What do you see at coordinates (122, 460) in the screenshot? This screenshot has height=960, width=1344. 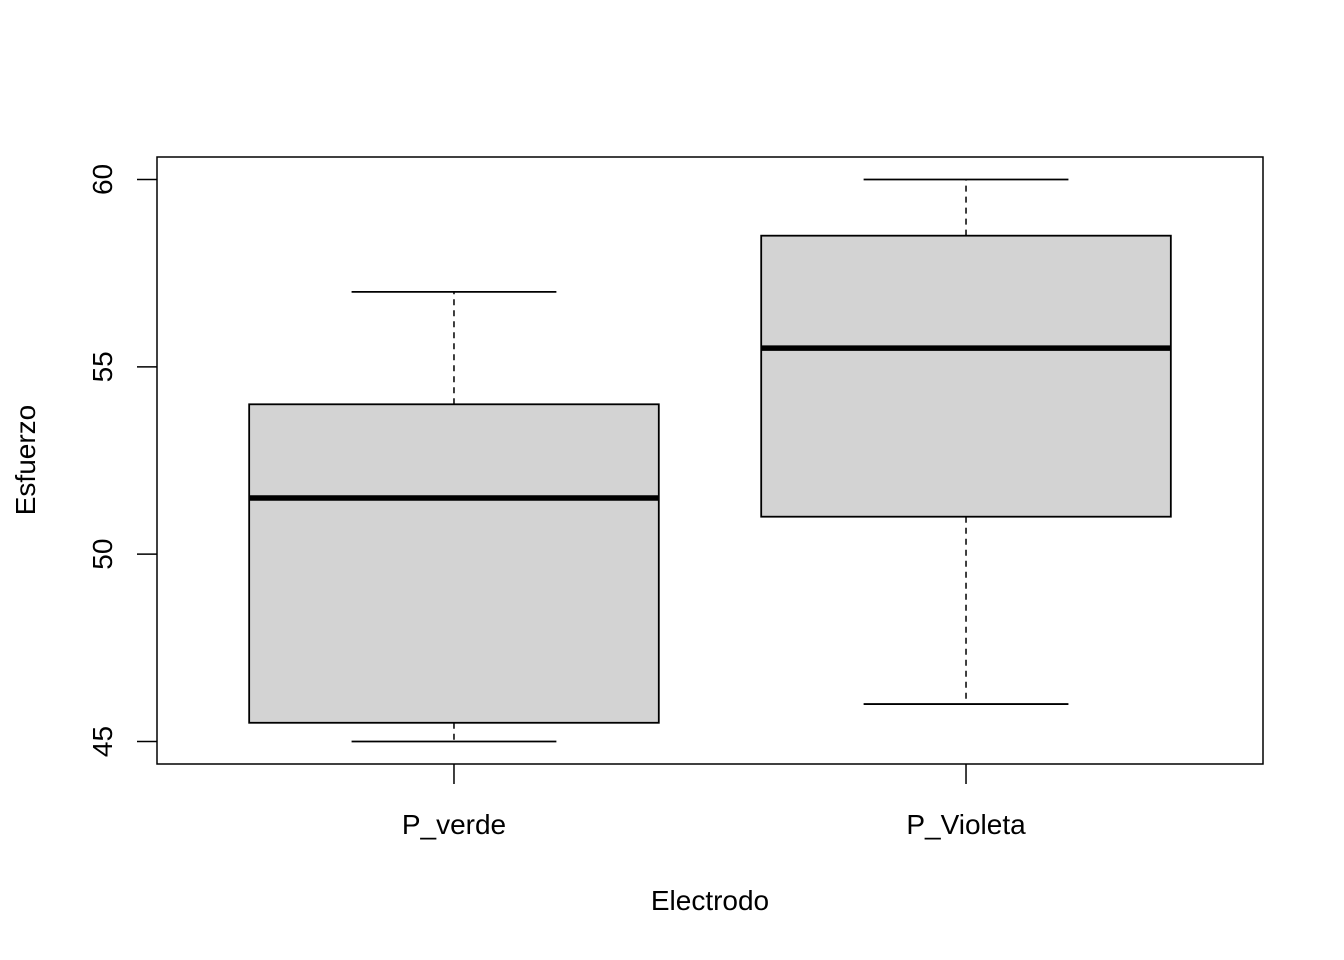 I see `y-axis: 45 50 55 60` at bounding box center [122, 460].